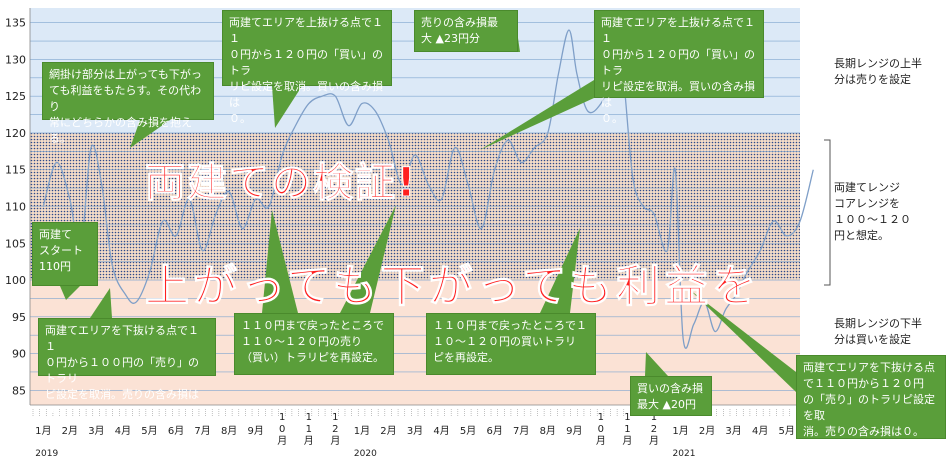 The width and height of the screenshot is (948, 462). I want to click on y-tick-label: 125, so click(15, 96).